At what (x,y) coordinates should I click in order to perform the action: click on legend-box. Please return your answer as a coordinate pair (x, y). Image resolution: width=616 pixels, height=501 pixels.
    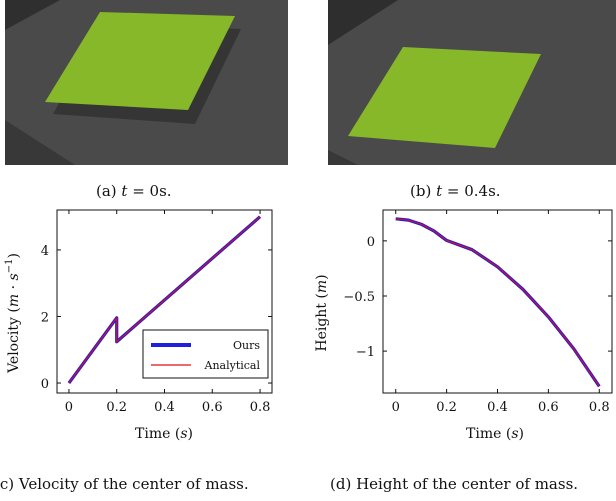
    Looking at the image, I should click on (205, 354).